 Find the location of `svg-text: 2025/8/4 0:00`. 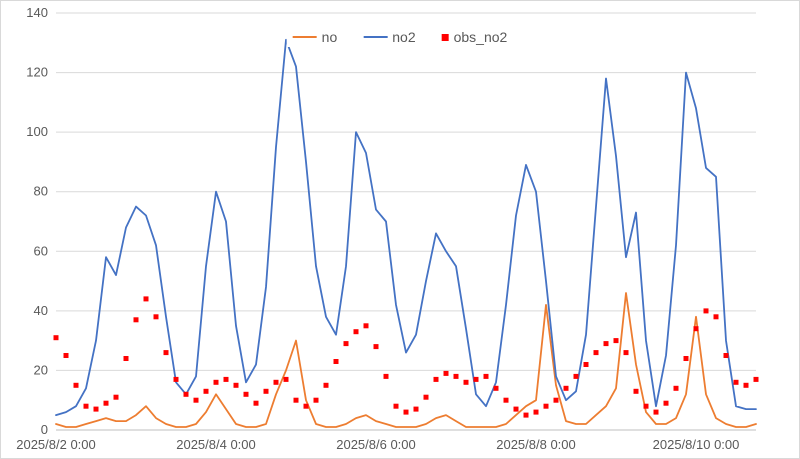

svg-text: 2025/8/4 0:00 is located at coordinates (216, 444).